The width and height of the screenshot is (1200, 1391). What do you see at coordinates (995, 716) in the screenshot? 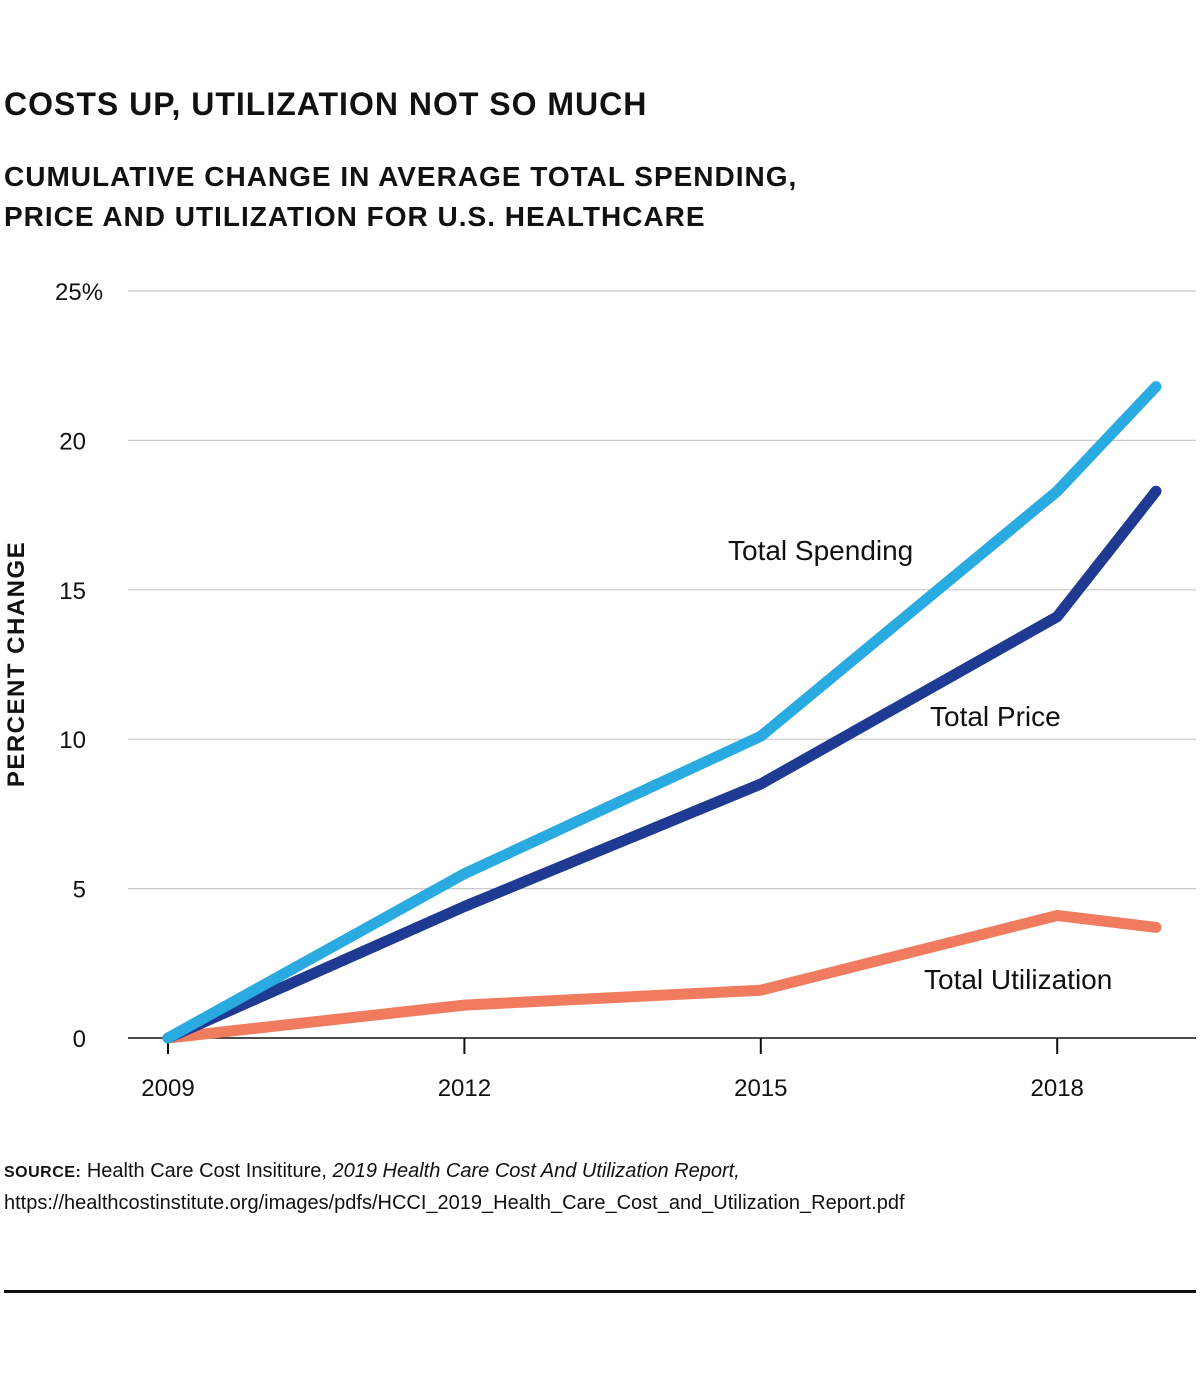
I see `series-label-total-price: Total Price` at bounding box center [995, 716].